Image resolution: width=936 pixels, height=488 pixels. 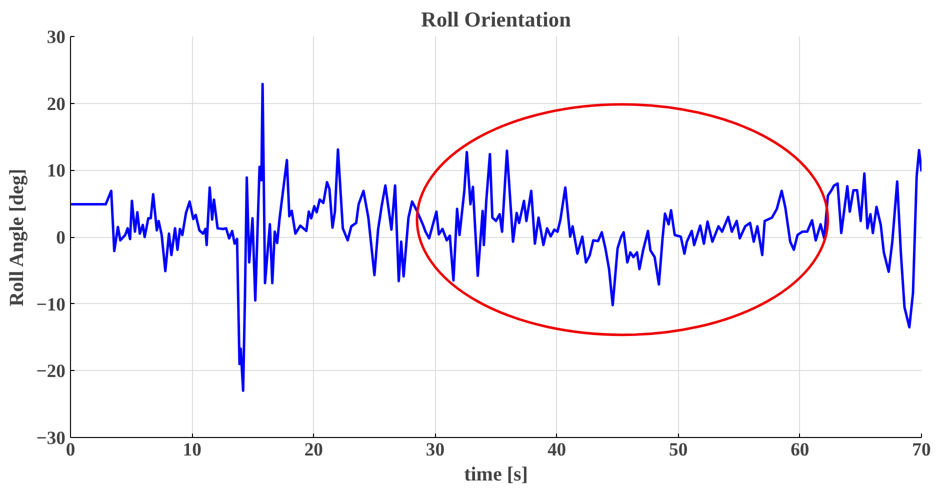 I want to click on x-tick-label: 50, so click(x=678, y=450).